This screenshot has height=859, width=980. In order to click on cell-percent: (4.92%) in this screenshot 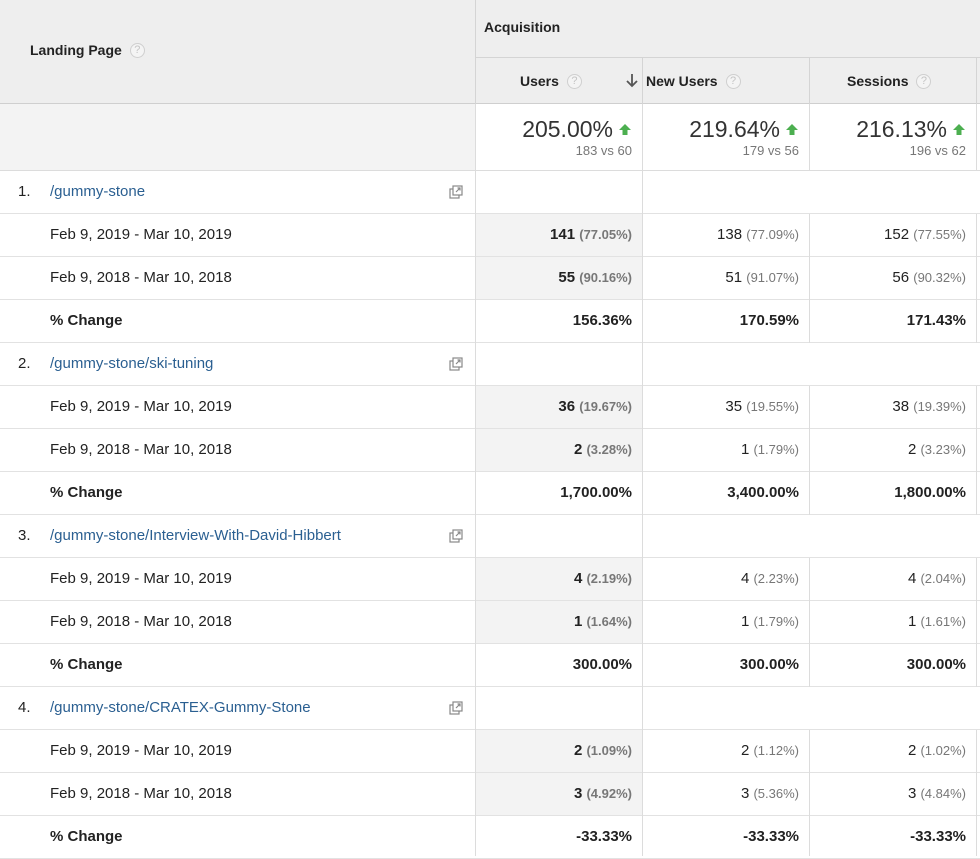, I will do `click(609, 793)`.